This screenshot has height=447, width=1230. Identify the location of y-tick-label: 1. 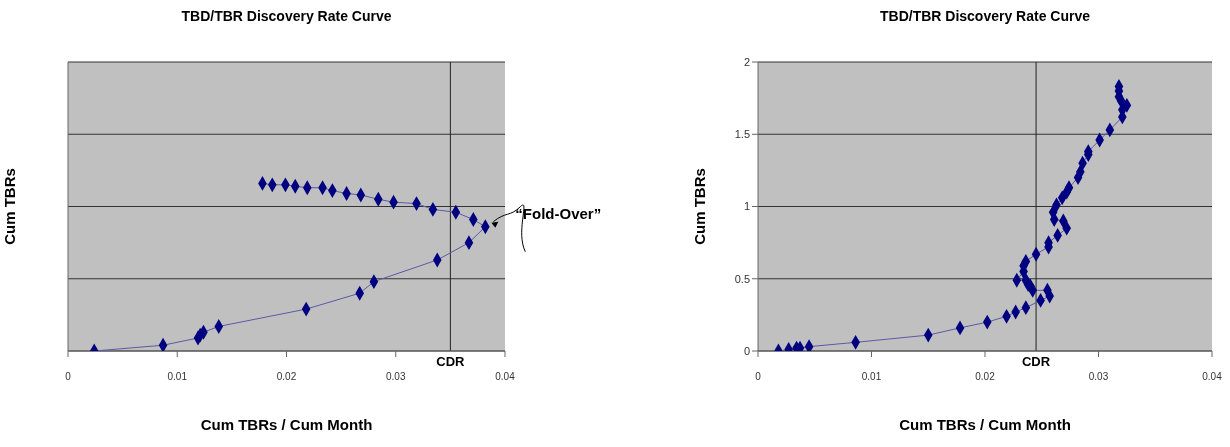
(746, 206).